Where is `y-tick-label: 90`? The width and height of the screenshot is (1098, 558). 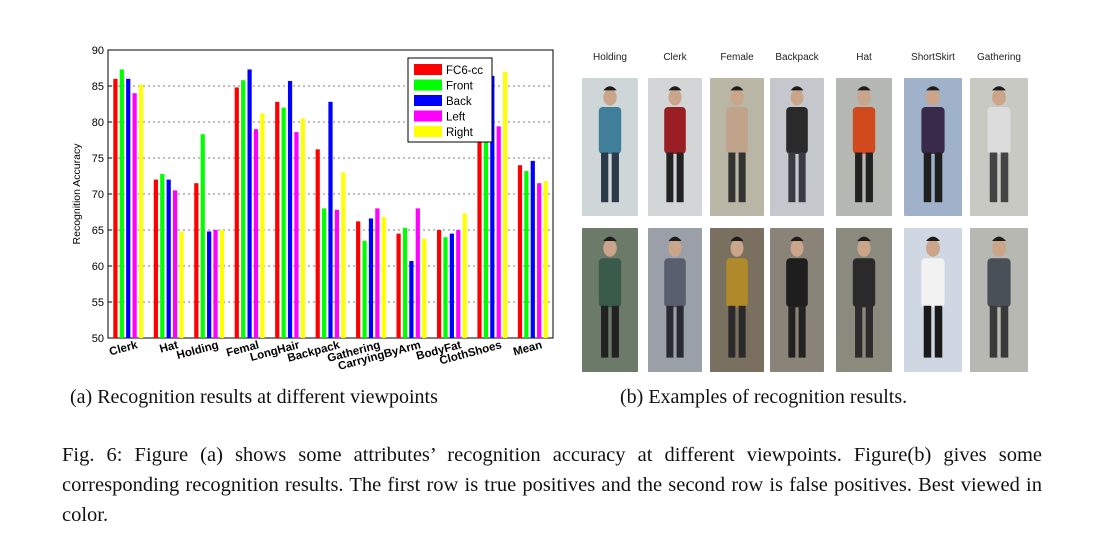 y-tick-label: 90 is located at coordinates (98, 51).